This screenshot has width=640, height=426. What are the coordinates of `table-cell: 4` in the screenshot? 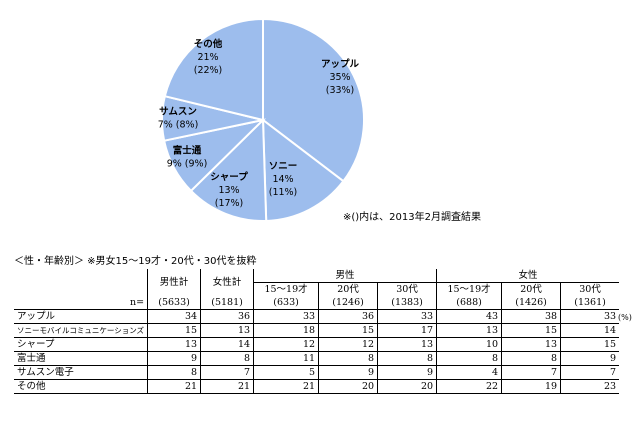 It's located at (469, 372).